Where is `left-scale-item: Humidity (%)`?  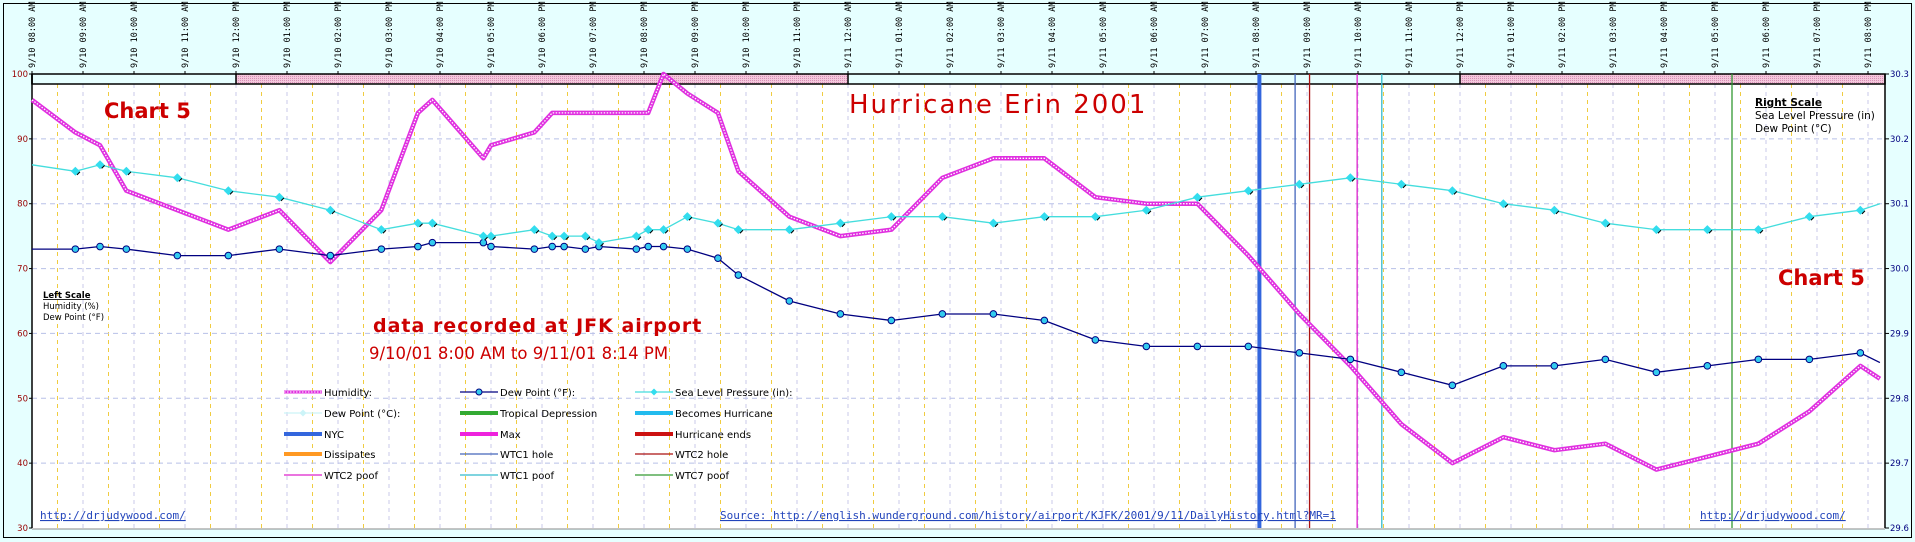
left-scale-item: Humidity (%) is located at coordinates (71, 307).